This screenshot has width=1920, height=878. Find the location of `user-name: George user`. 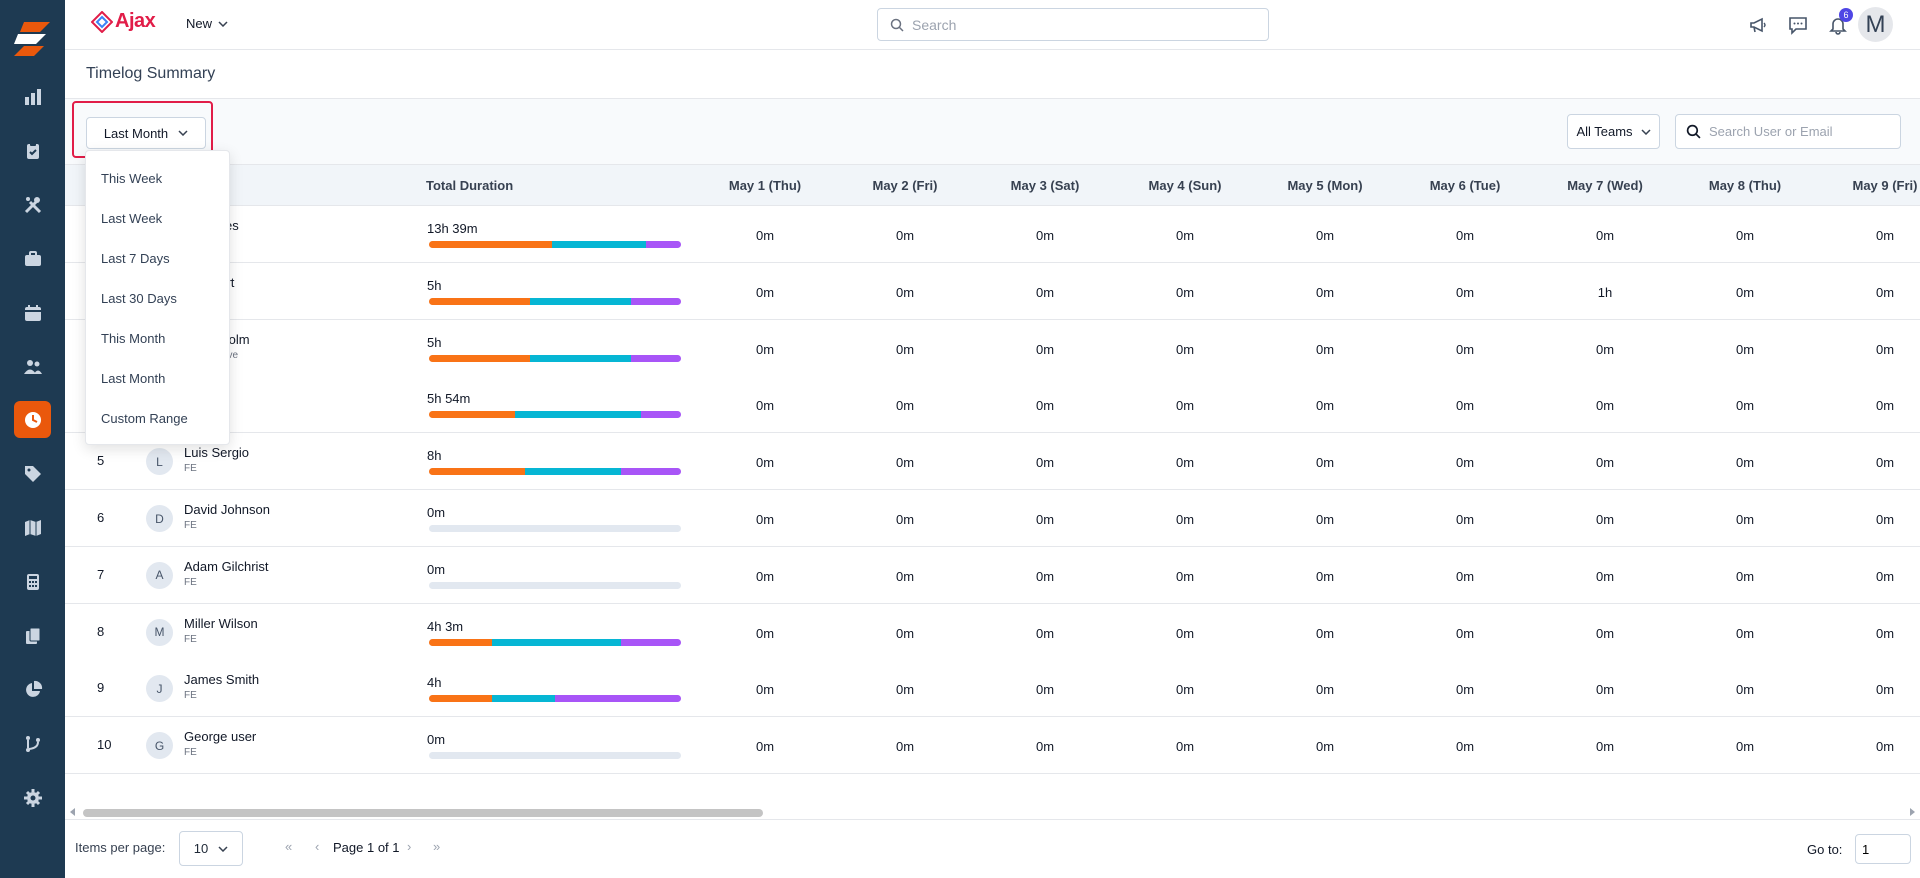

user-name: George user is located at coordinates (220, 737).